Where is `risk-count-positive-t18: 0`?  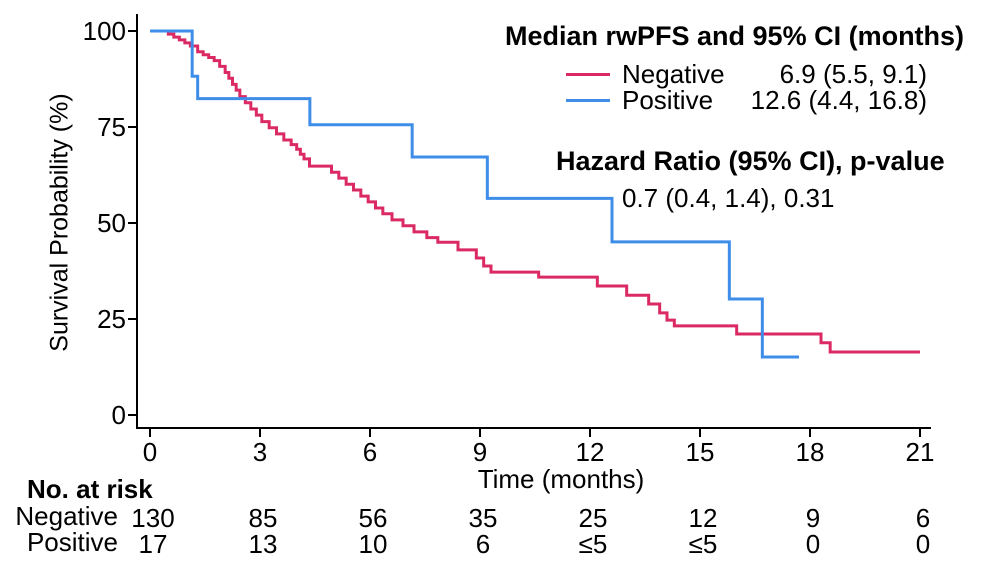
risk-count-positive-t18: 0 is located at coordinates (813, 544).